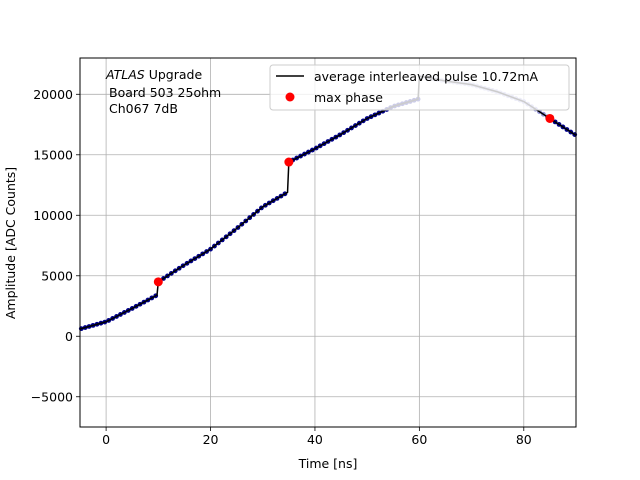  I want to click on legend-box, so click(419, 87).